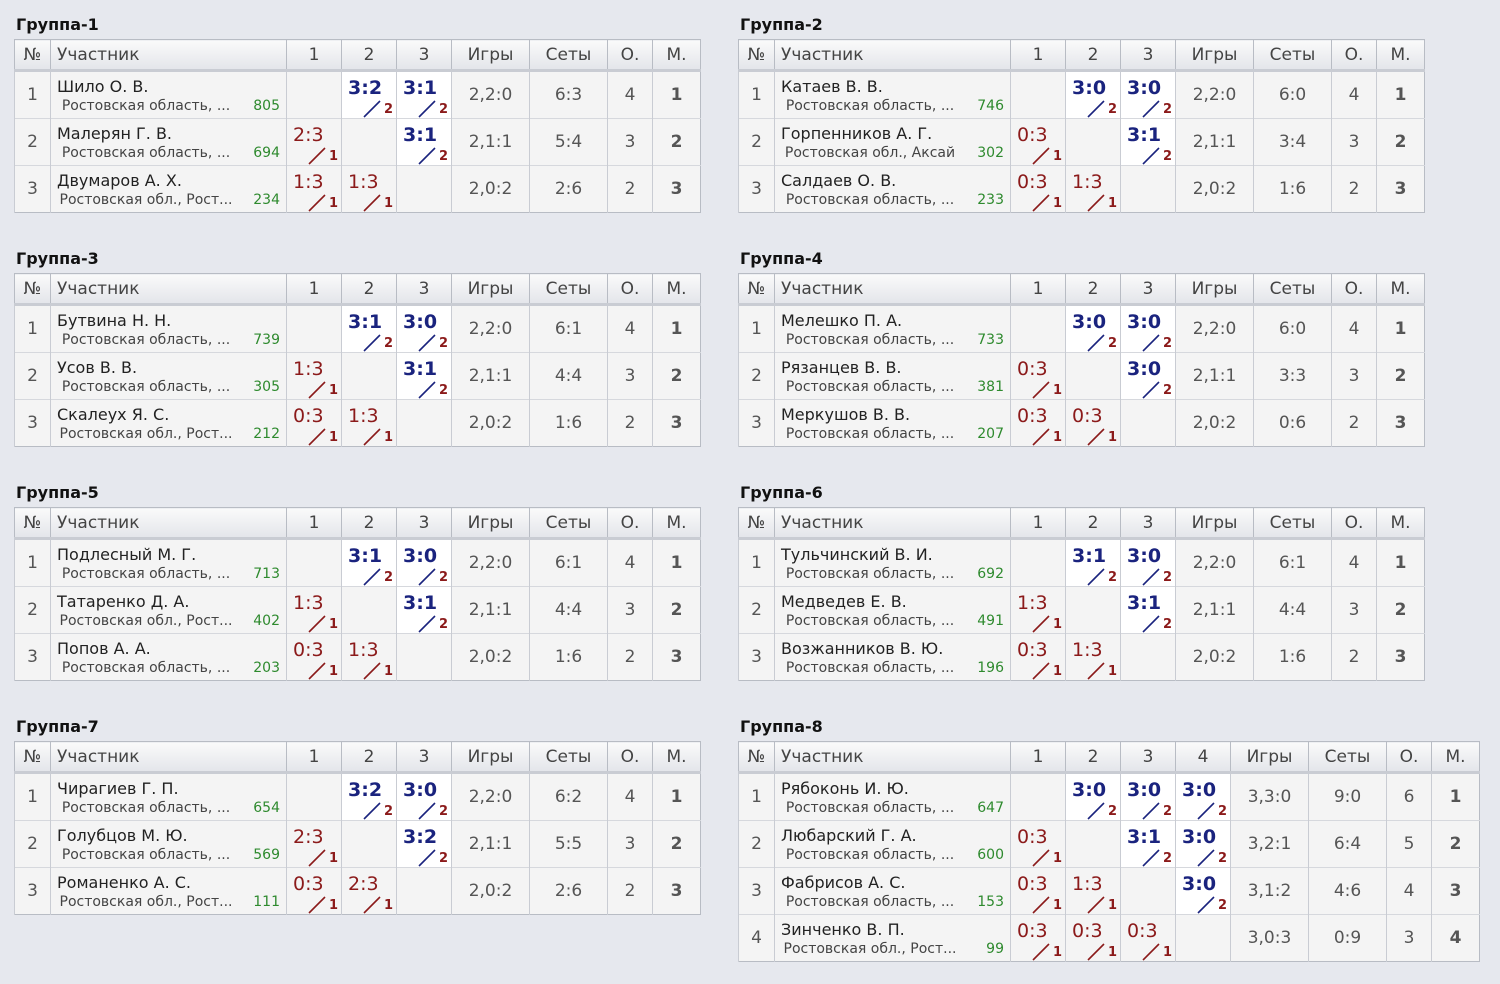 This screenshot has height=984, width=1500. Describe the element at coordinates (849, 835) in the screenshot. I see `participant-name: Любарский Г. А.` at that location.